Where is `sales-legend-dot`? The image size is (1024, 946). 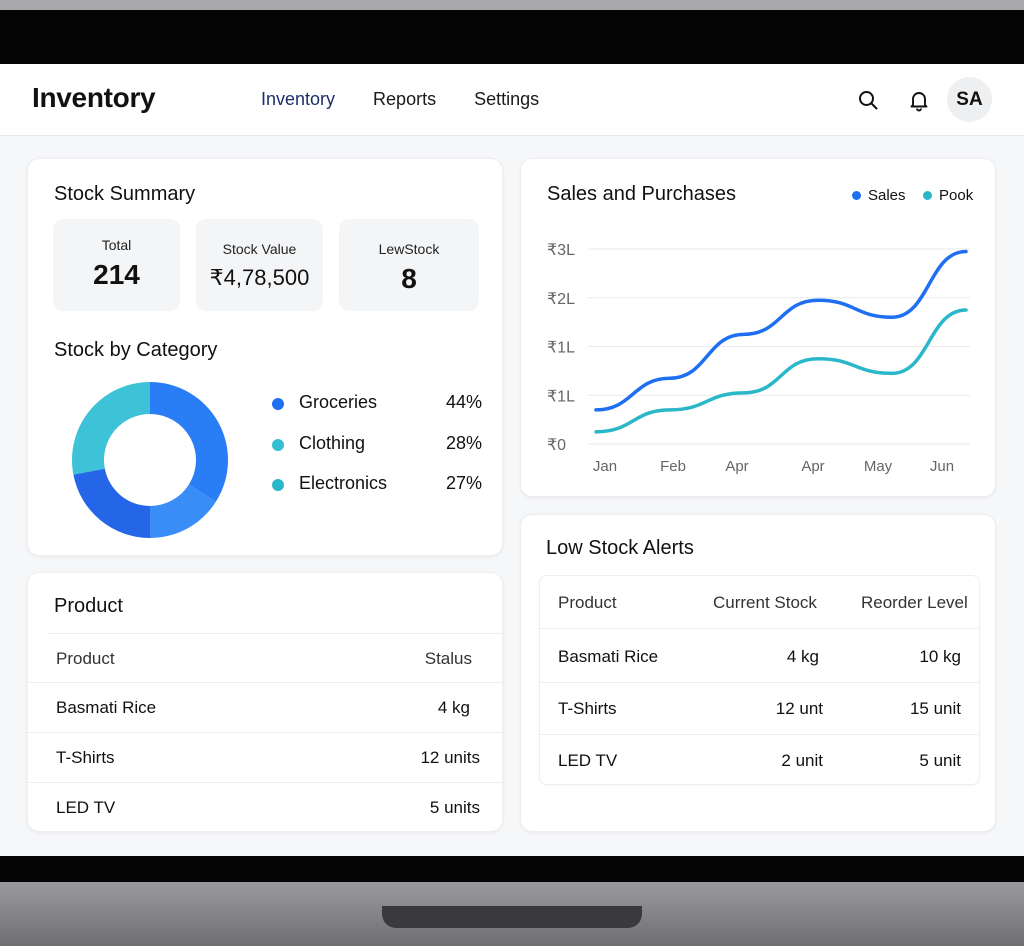 sales-legend-dot is located at coordinates (856, 195).